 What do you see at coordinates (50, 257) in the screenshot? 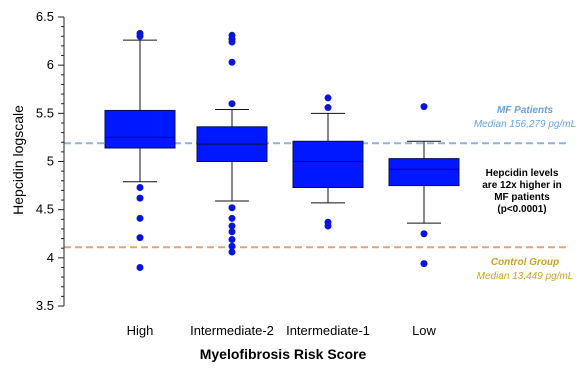
I see `y-tick-label: 4` at bounding box center [50, 257].